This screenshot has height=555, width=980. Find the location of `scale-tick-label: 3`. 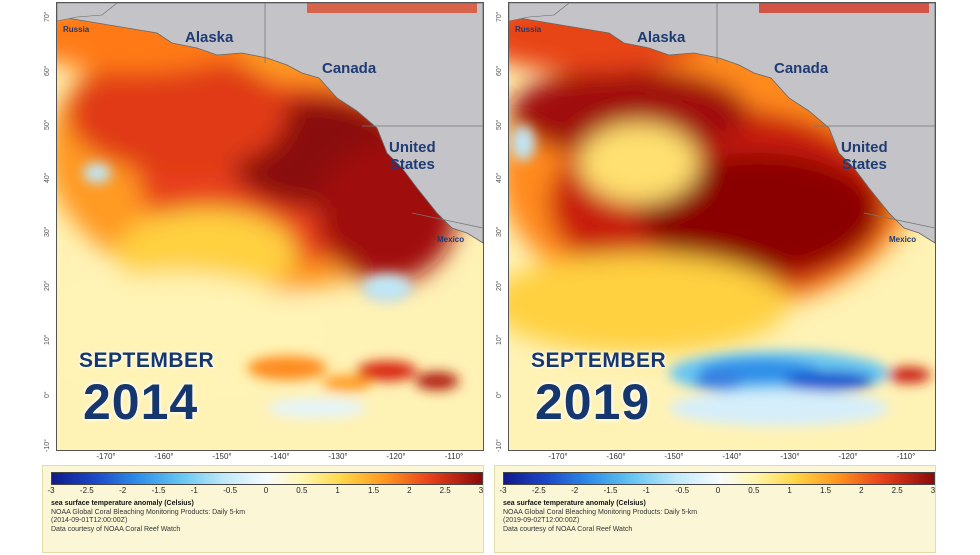

scale-tick-label: 3 is located at coordinates (933, 490).